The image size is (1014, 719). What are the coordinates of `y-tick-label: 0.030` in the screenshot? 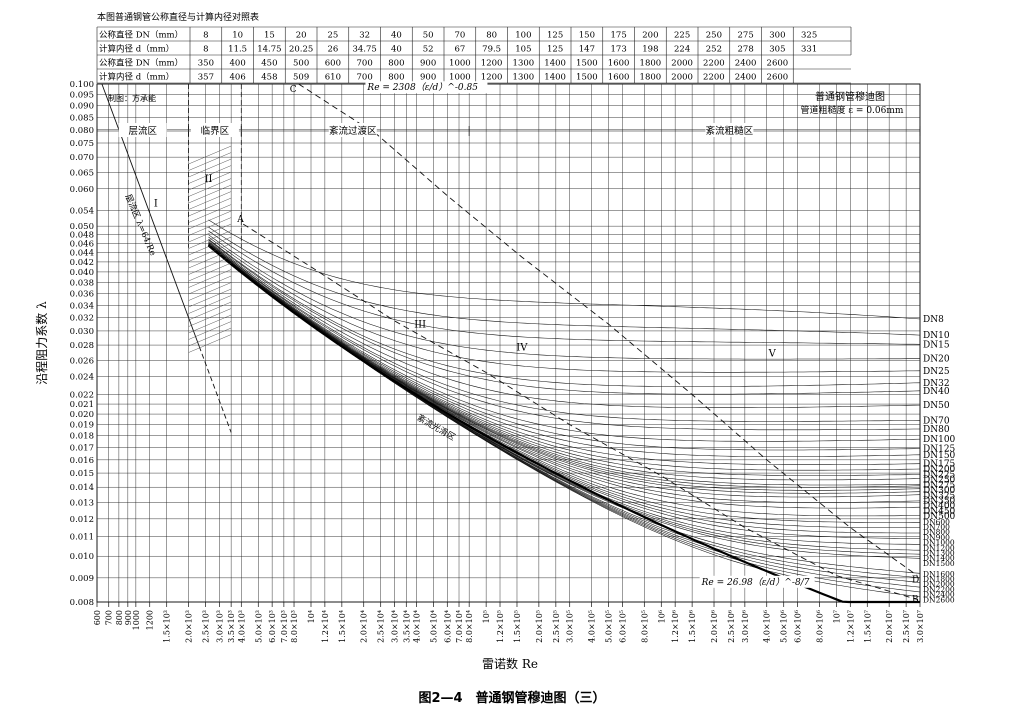 It's located at (82, 332).